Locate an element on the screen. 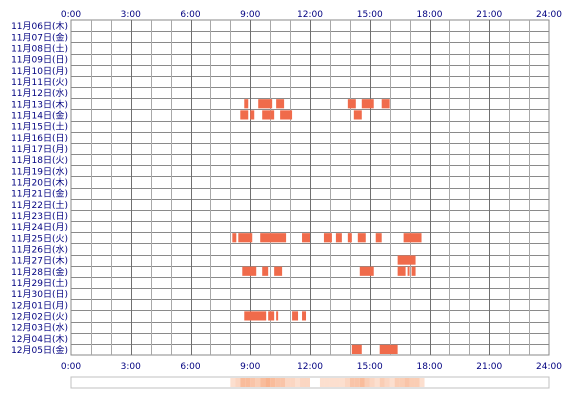 The width and height of the screenshot is (570, 400). day-label: 11月14日(金) is located at coordinates (39, 115).